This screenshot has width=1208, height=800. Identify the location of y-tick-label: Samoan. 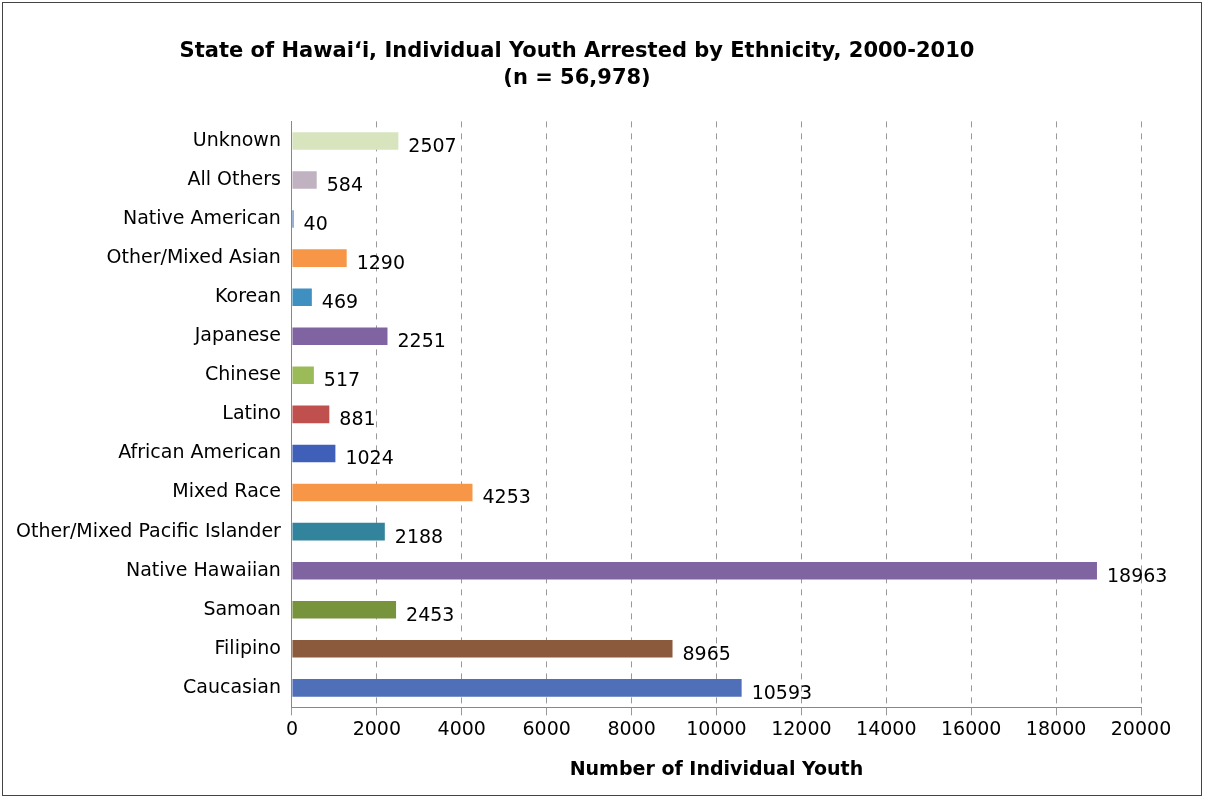
(242, 607).